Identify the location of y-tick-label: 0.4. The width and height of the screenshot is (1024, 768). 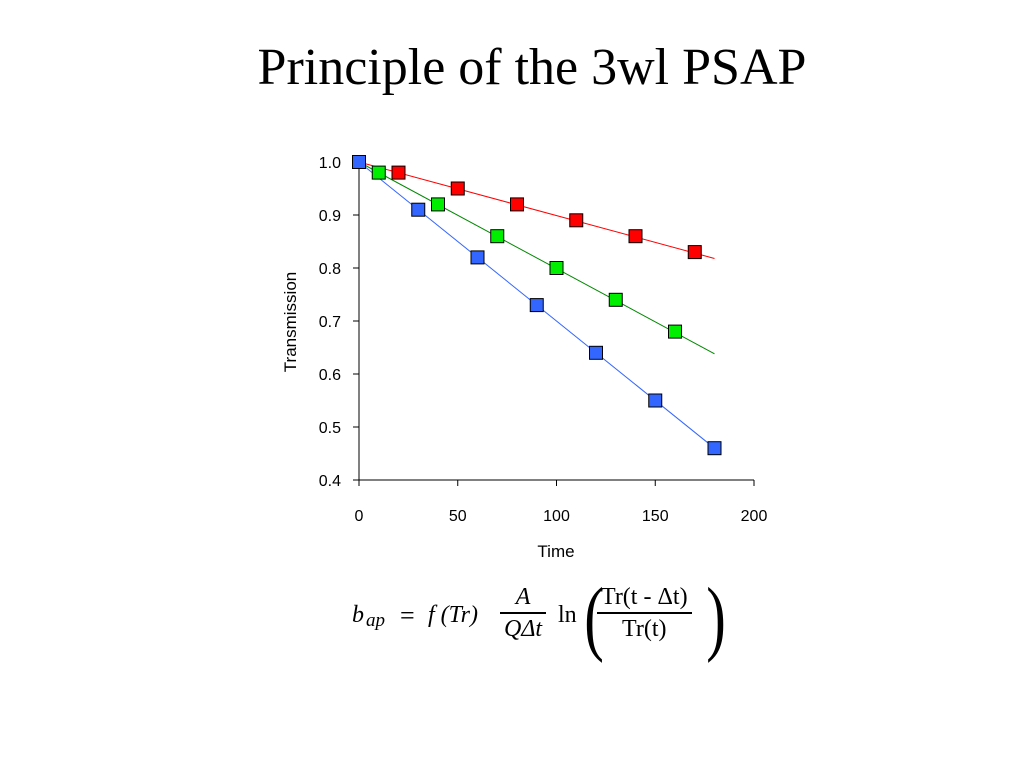
(330, 481).